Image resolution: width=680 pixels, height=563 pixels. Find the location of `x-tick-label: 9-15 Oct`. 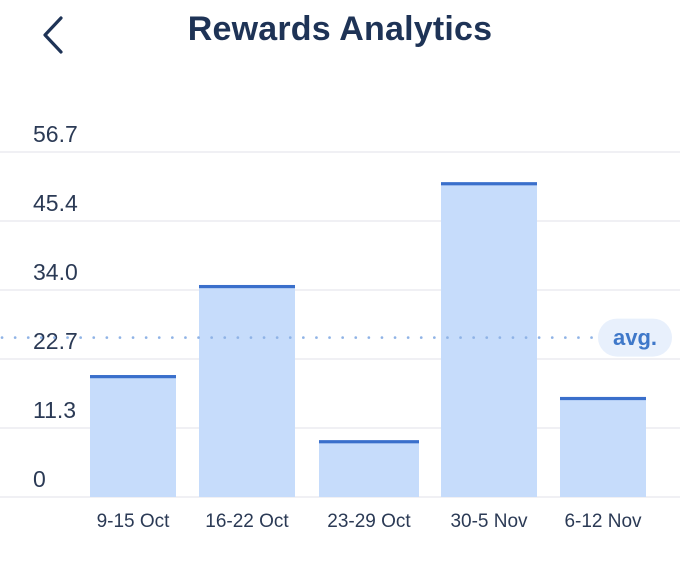

x-tick-label: 9-15 Oct is located at coordinates (134, 521).